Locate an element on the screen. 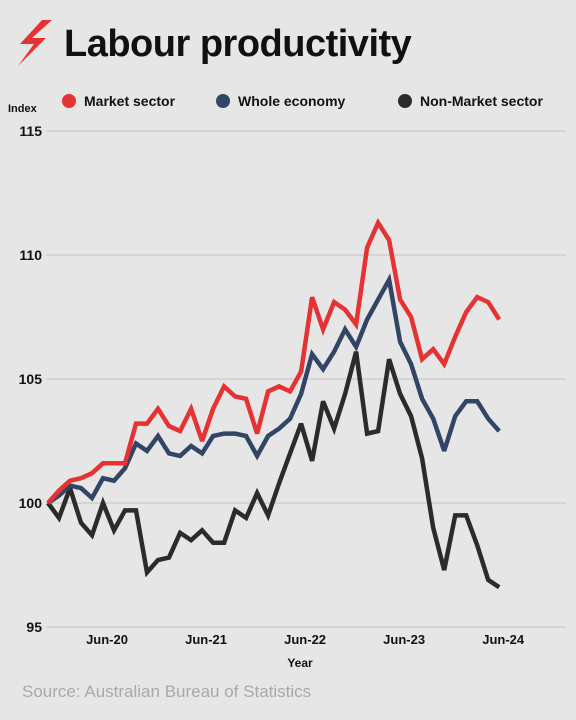 Image resolution: width=576 pixels, height=720 pixels. y-tick-label: 100 is located at coordinates (31, 503).